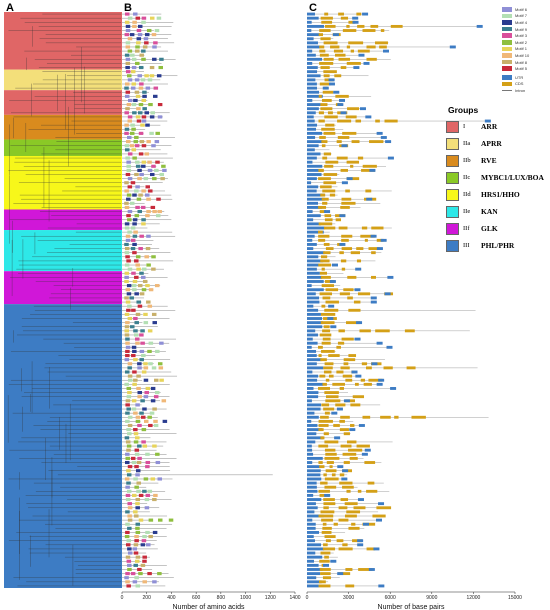 This screenshot has width=550, height=610. I want to click on tick-label: 400, so click(171, 598).